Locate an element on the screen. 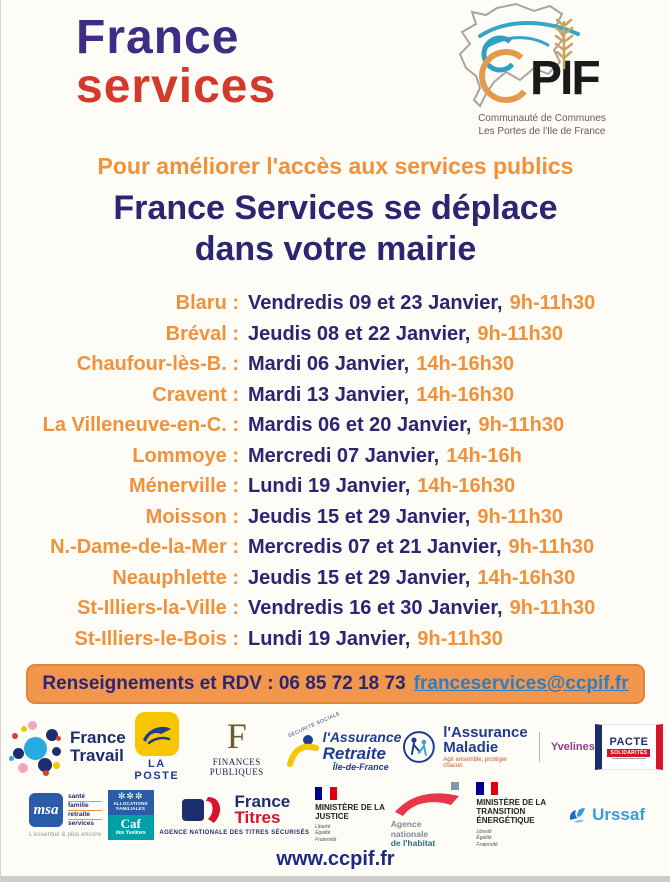 This screenshot has width=670, height=882. france-titres-icon is located at coordinates (201, 810).